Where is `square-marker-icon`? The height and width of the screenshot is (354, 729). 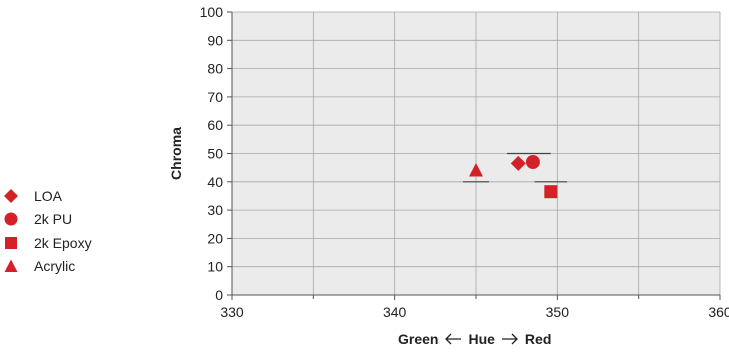
square-marker-icon is located at coordinates (11, 242).